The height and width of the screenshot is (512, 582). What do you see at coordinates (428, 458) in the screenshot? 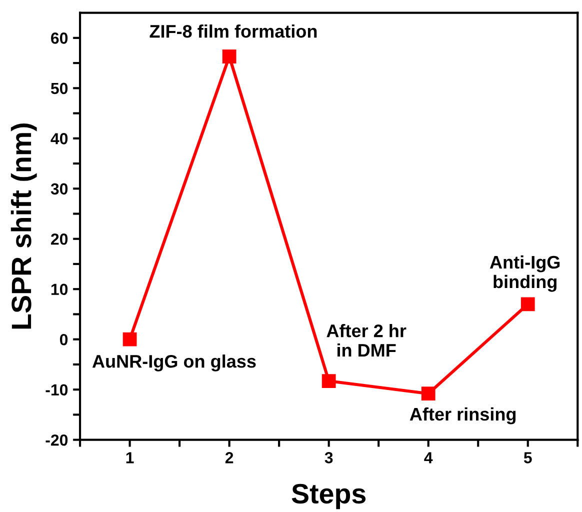
I see `x-tick-label: 4` at bounding box center [428, 458].